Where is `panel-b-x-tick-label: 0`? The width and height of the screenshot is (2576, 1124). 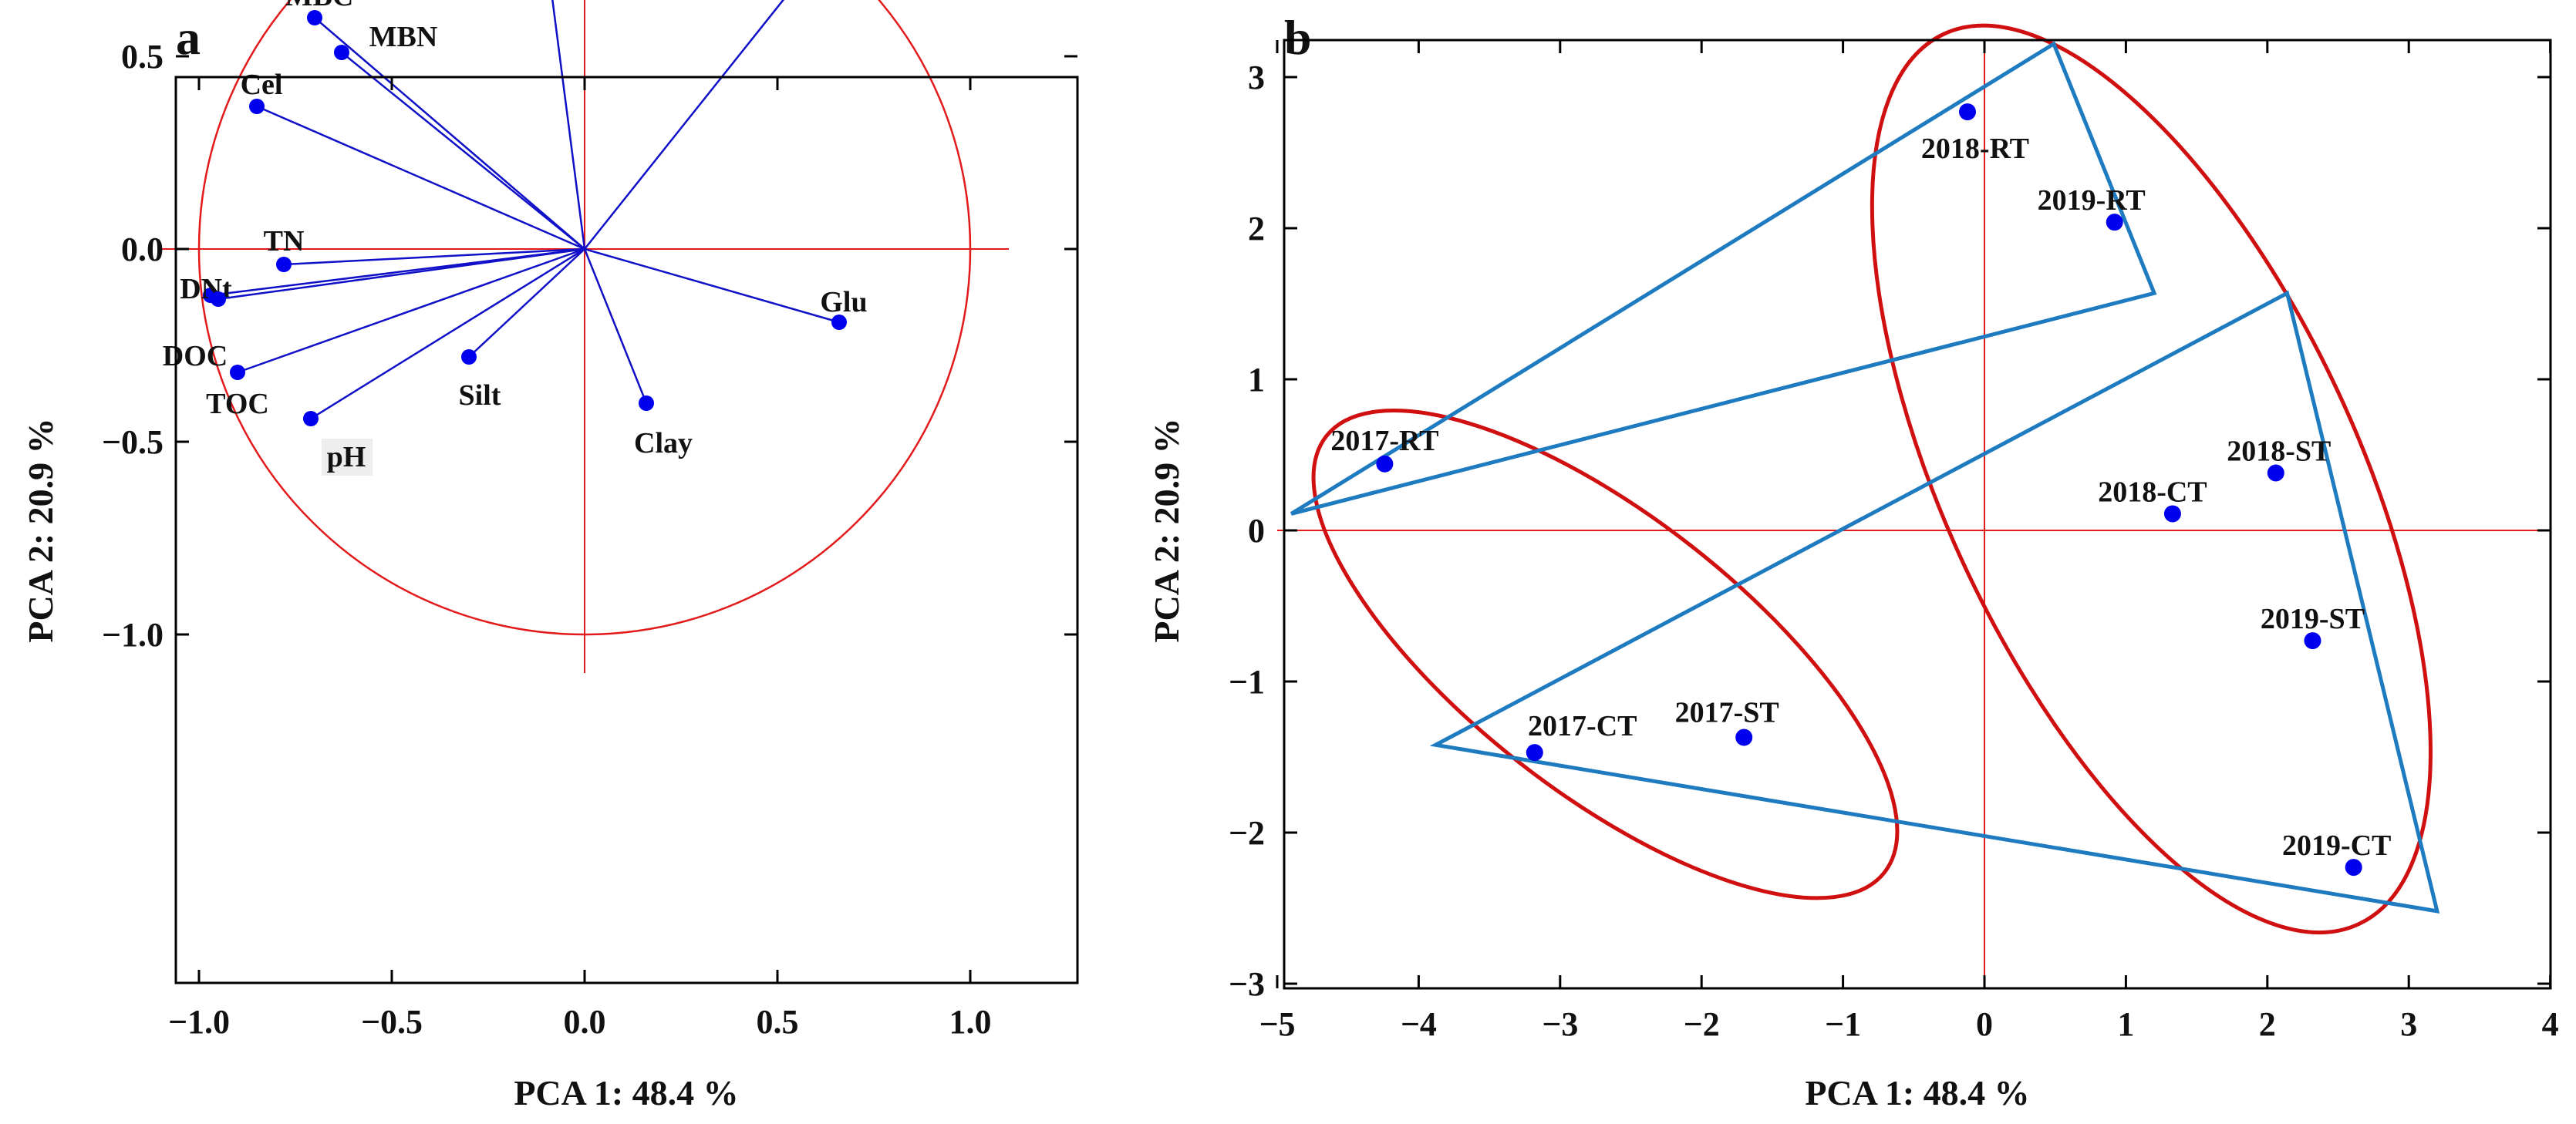
panel-b-x-tick-label: 0 is located at coordinates (1984, 1024).